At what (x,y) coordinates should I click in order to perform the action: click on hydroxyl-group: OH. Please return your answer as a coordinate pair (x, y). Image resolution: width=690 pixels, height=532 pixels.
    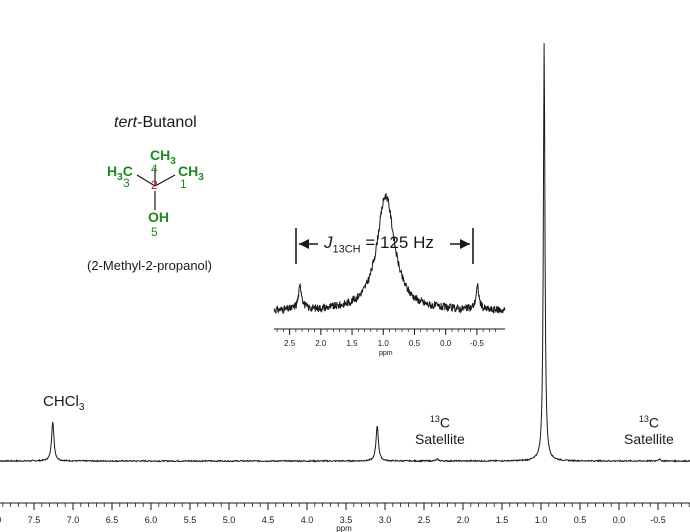
    Looking at the image, I should click on (158, 217).